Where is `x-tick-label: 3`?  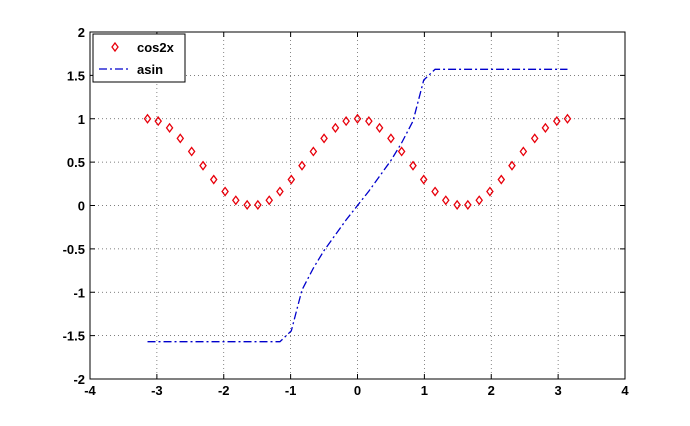
x-tick-label: 3 is located at coordinates (558, 390).